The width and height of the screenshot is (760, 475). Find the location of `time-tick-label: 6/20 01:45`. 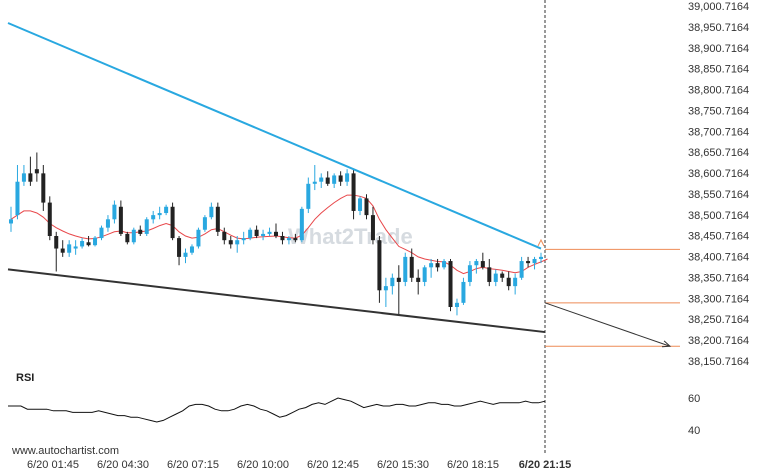

time-tick-label: 6/20 01:45 is located at coordinates (53, 465).